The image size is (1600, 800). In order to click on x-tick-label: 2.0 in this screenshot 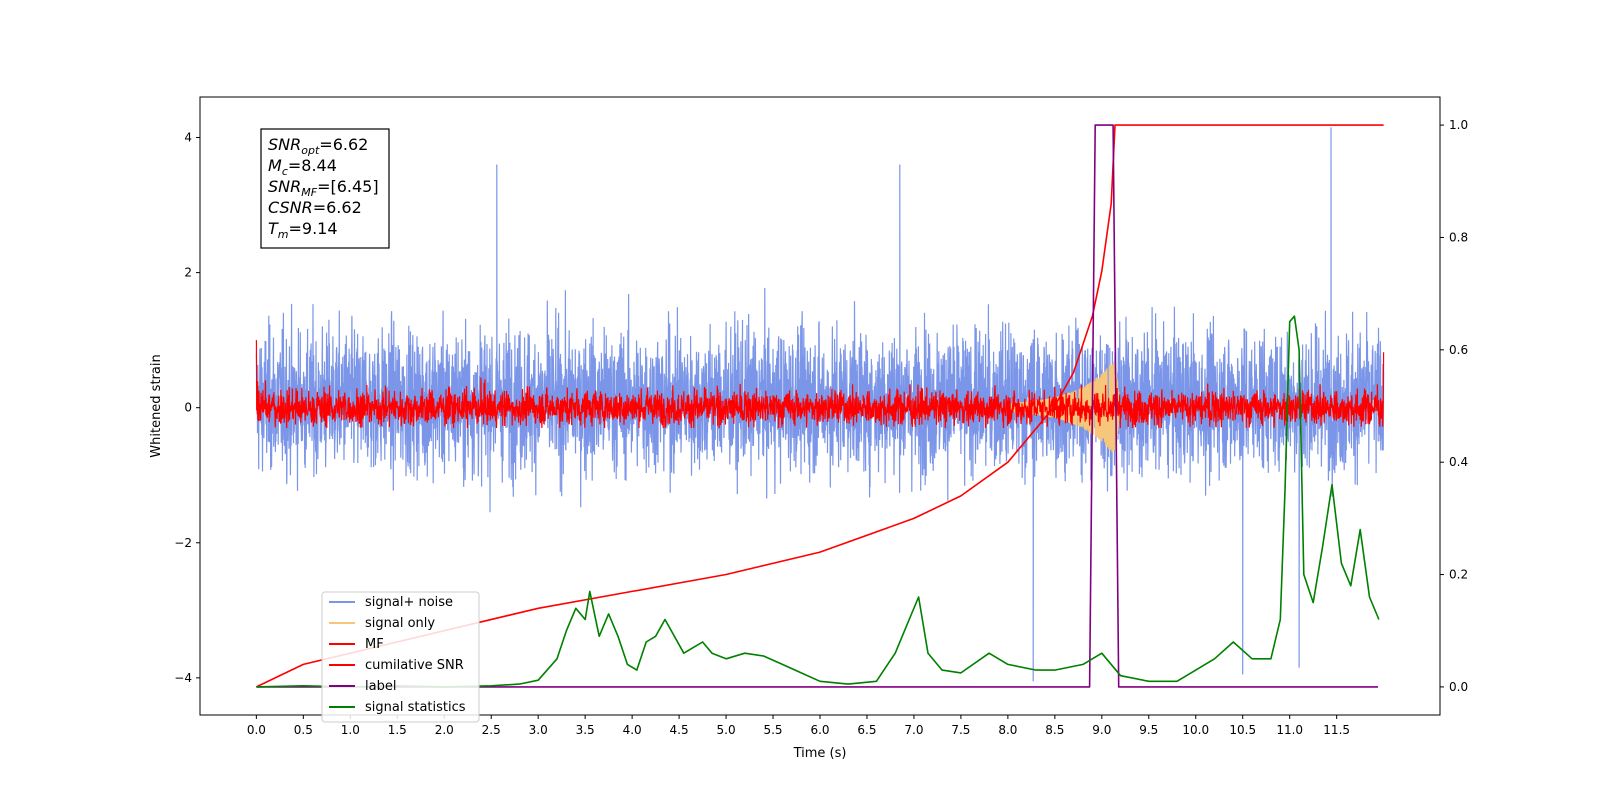, I will do `click(444, 730)`.